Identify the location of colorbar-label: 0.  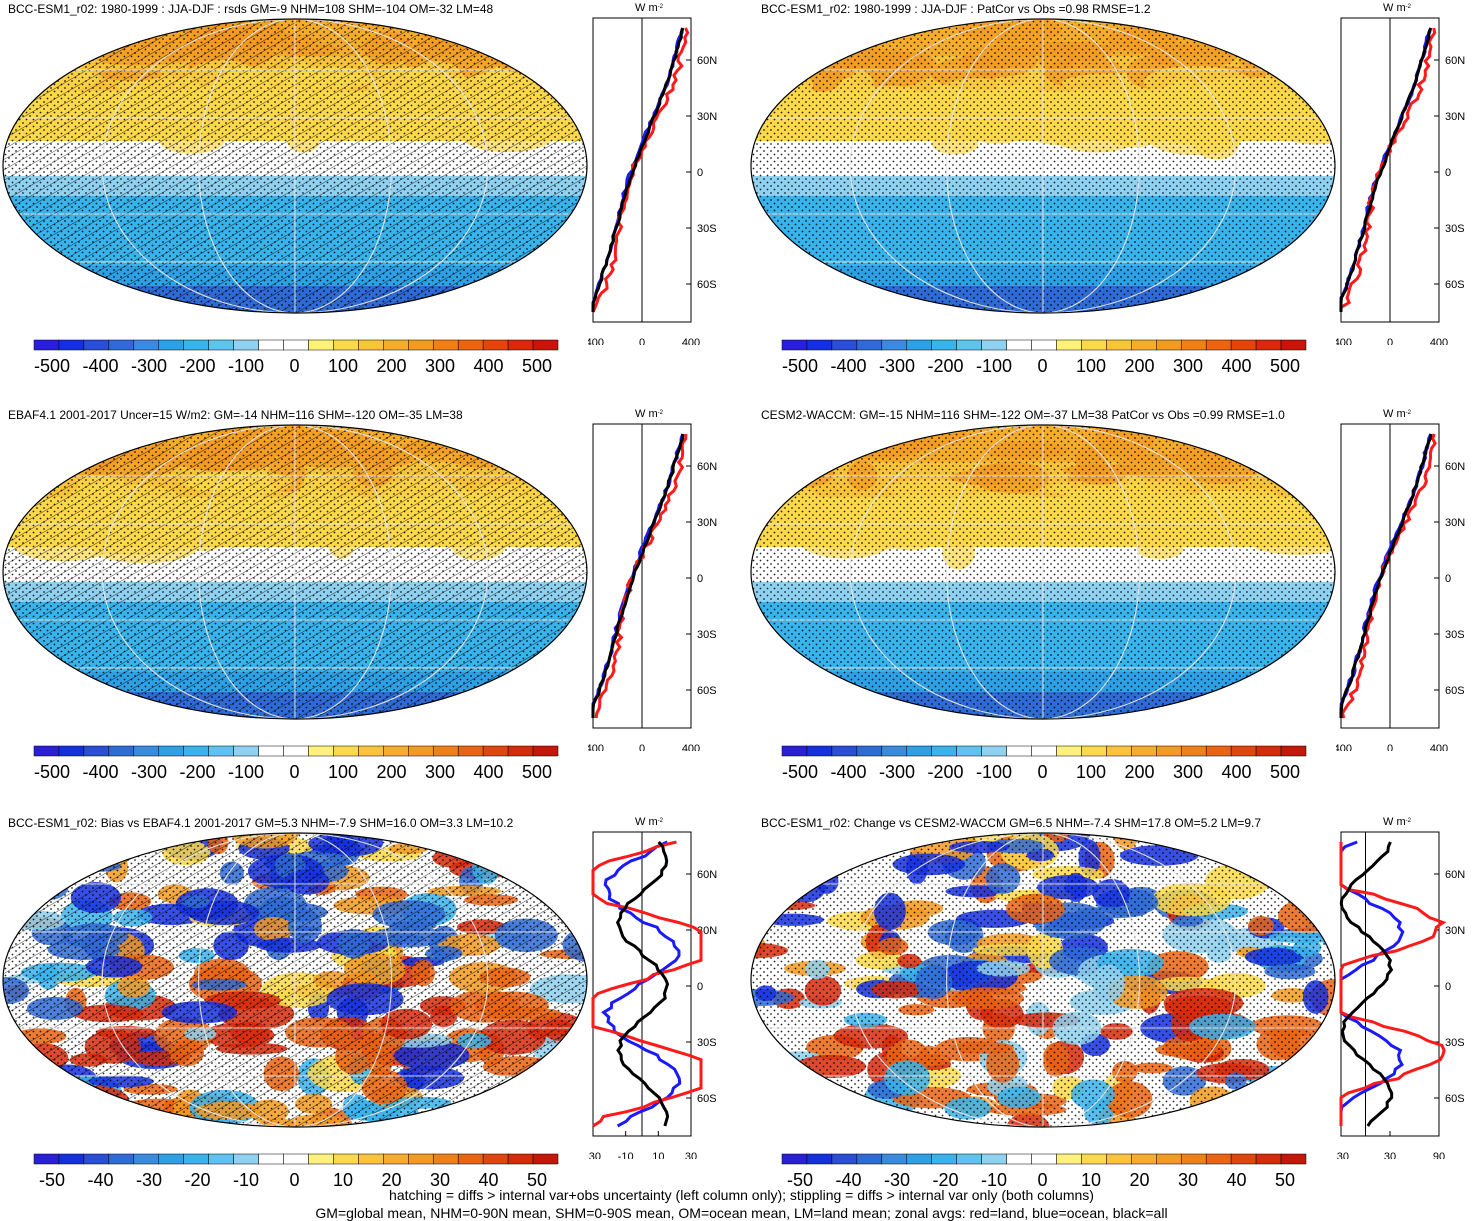
(1042, 366).